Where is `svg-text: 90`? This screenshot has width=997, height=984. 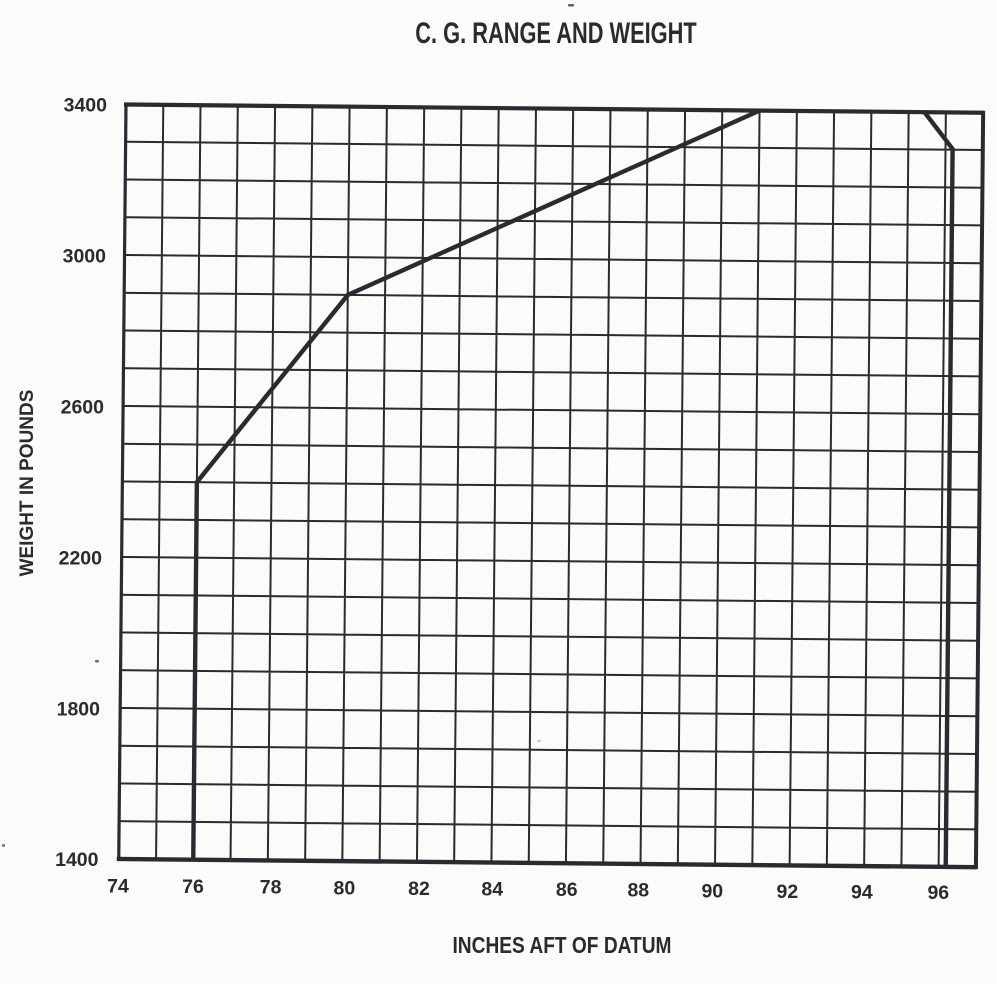
svg-text: 90 is located at coordinates (712, 891).